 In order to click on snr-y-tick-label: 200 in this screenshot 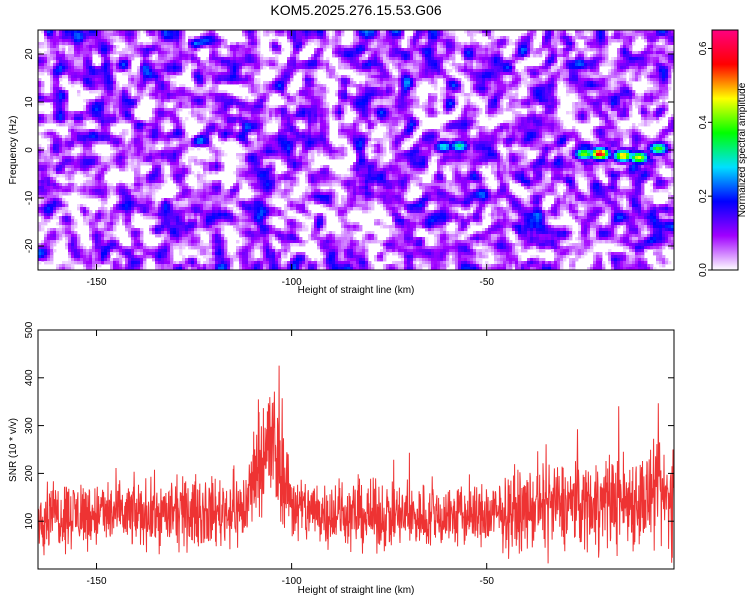, I will do `click(29, 473)`.